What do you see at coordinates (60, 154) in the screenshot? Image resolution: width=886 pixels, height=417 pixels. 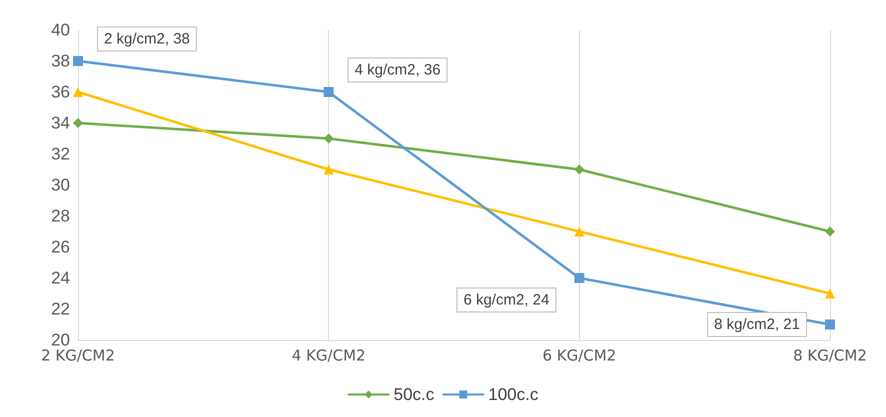 I see `y-tick-label: 32` at bounding box center [60, 154].